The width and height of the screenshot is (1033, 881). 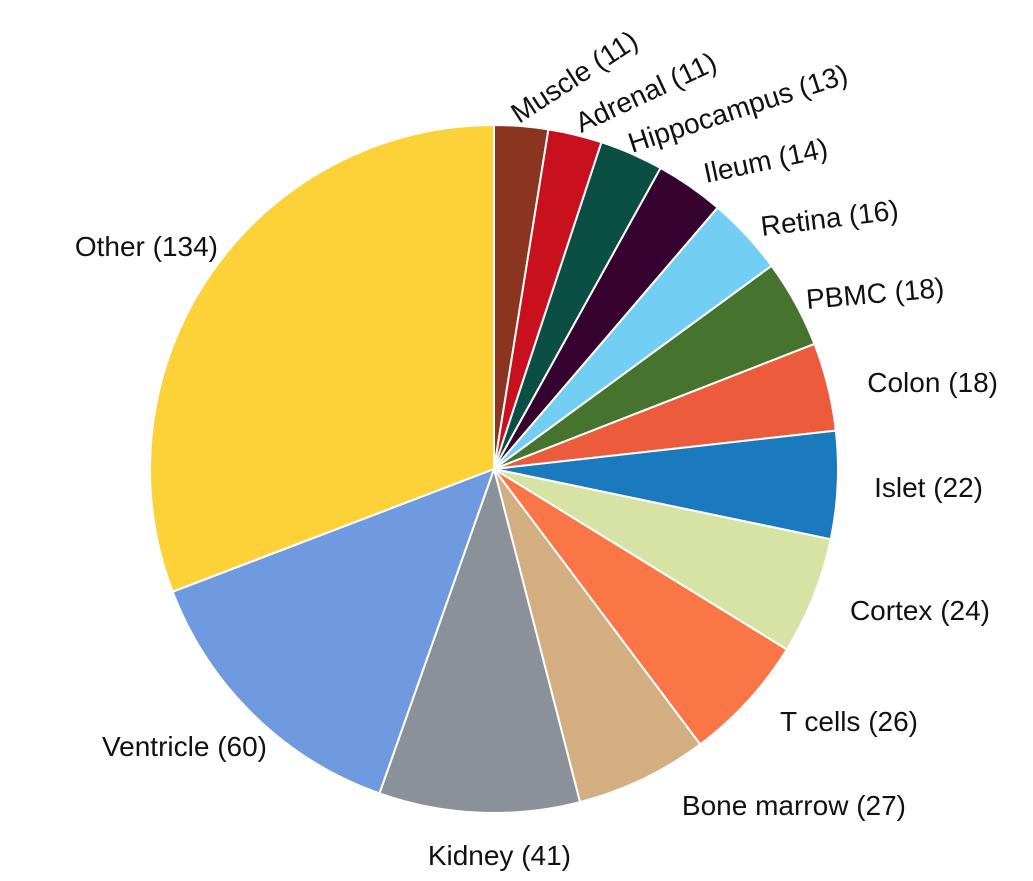 I want to click on pie-label-ileum: Ileum (14), so click(x=766, y=160).